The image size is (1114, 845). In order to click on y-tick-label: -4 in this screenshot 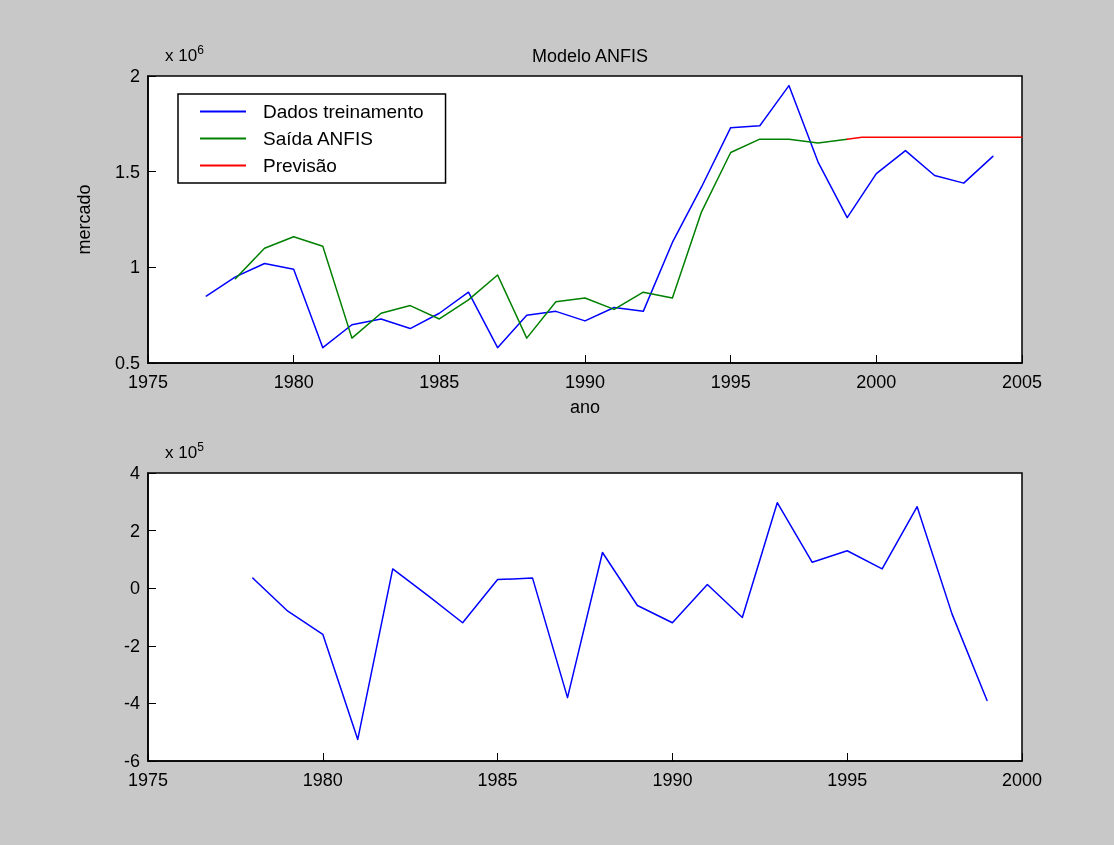, I will do `click(131, 703)`.